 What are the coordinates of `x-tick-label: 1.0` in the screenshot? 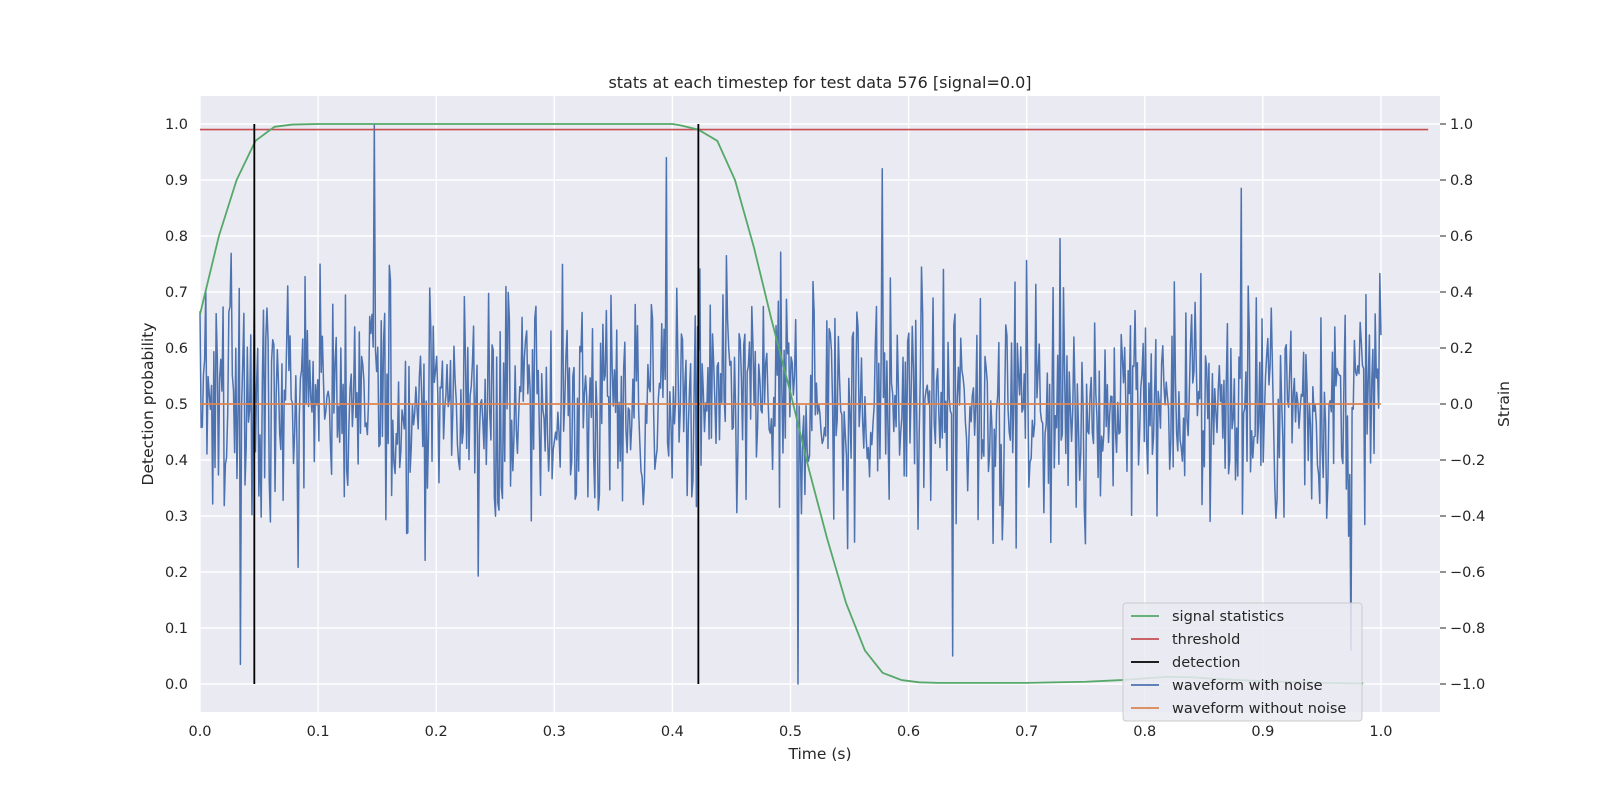 It's located at (1380, 732).